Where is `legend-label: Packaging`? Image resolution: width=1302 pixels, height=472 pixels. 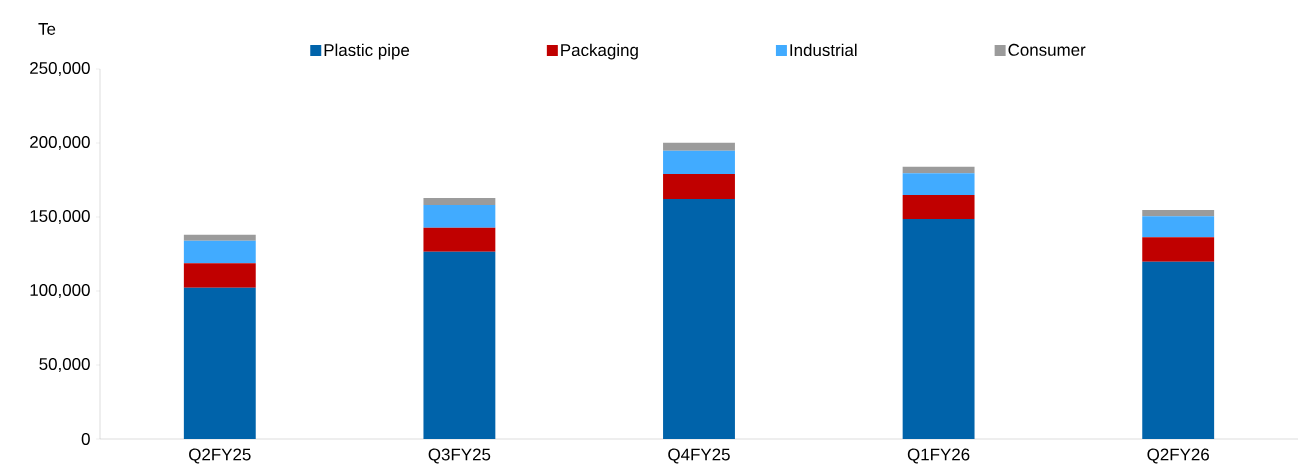
legend-label: Packaging is located at coordinates (599, 51).